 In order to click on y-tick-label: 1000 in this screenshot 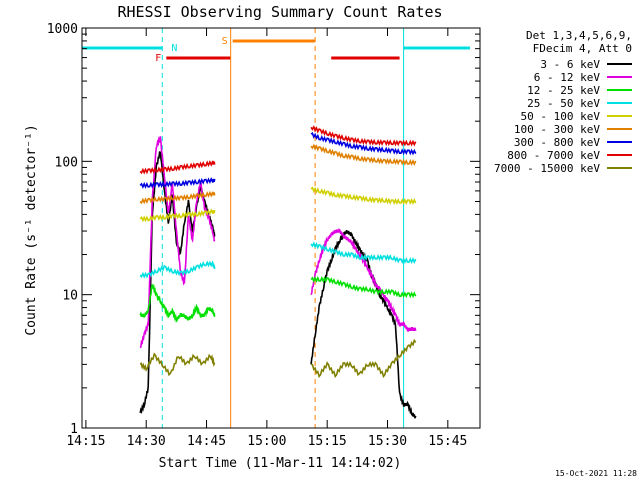, I will do `click(62, 29)`.